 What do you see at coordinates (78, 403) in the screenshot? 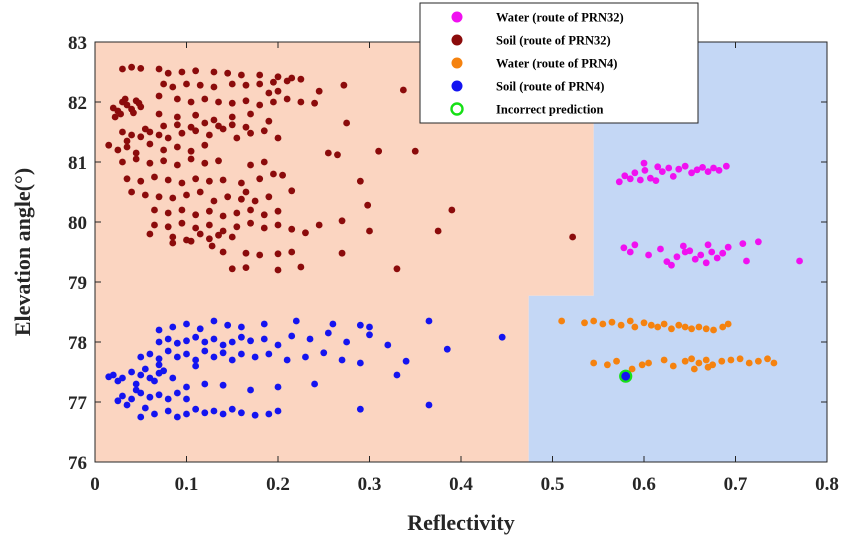
I see `y-tick-label: 77` at bounding box center [78, 403].